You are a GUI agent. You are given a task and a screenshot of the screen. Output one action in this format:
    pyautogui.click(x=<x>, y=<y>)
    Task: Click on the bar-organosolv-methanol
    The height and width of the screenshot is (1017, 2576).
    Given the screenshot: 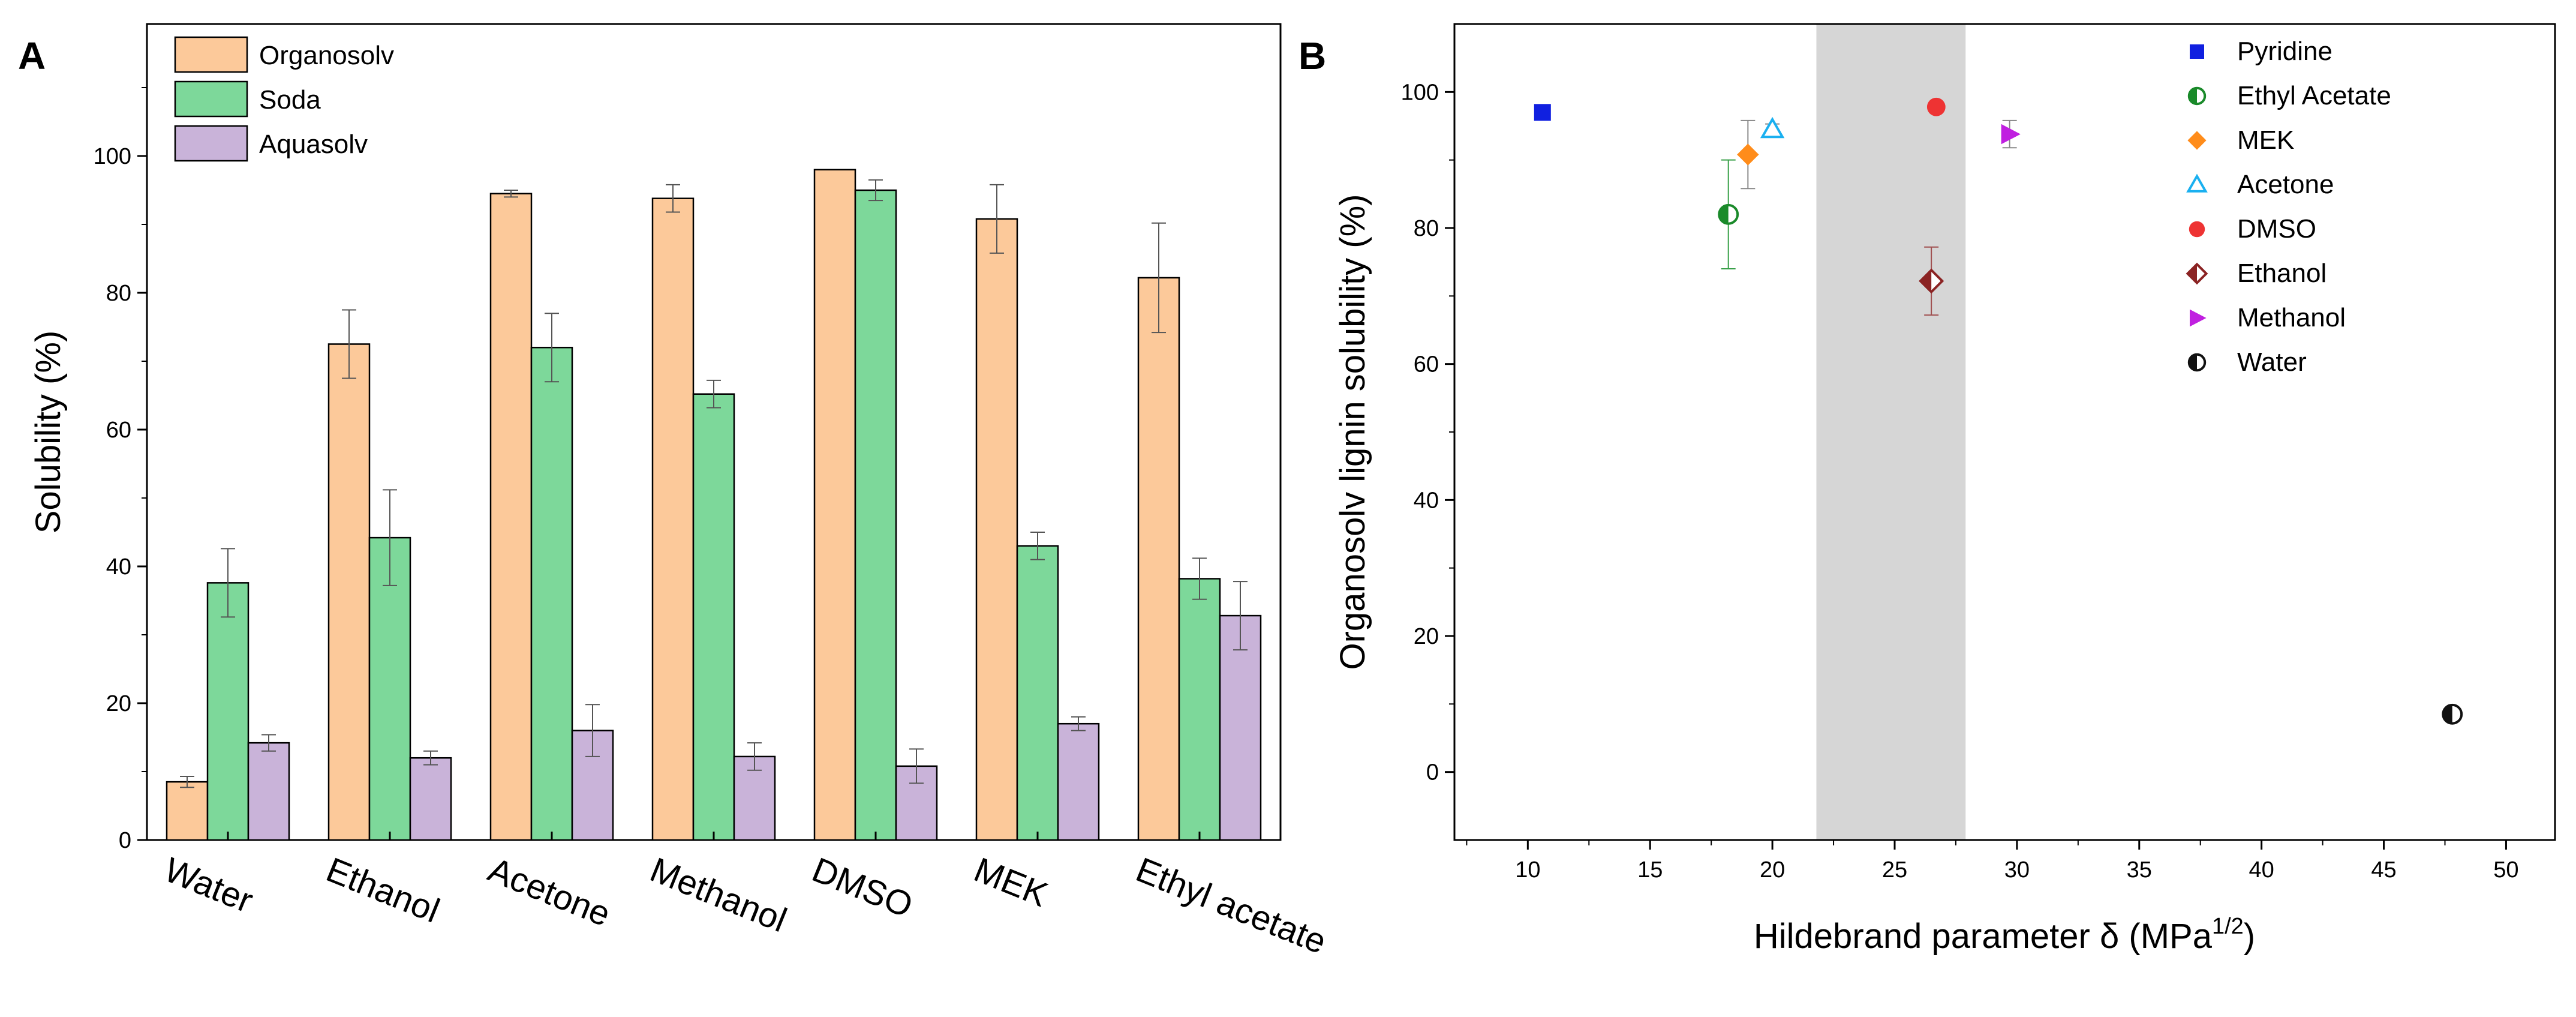 What is the action you would take?
    pyautogui.click(x=673, y=519)
    